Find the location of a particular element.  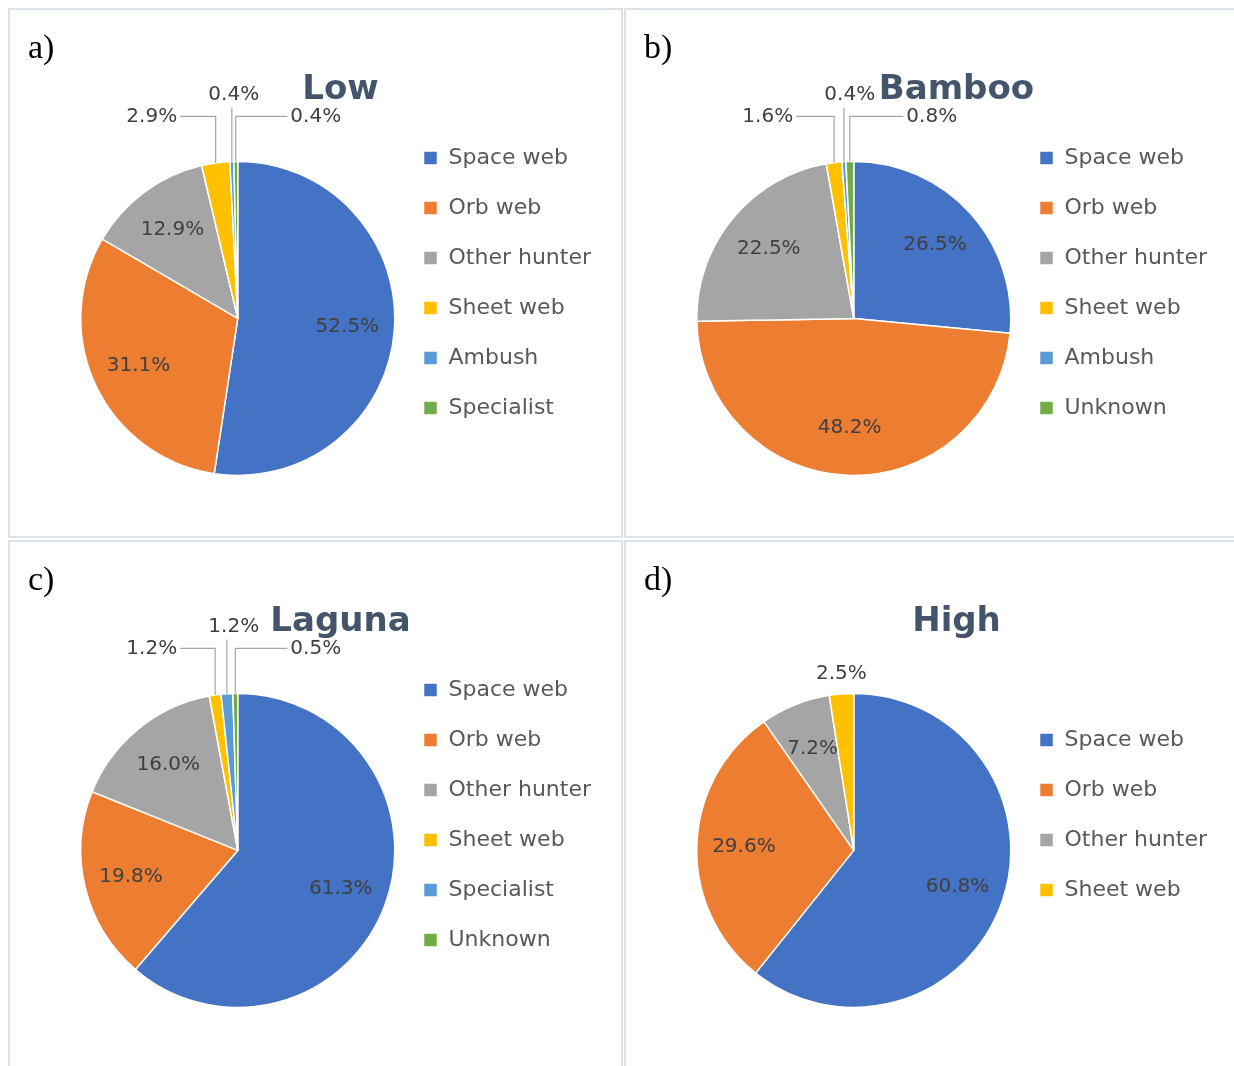

data-label: 12.9% is located at coordinates (172, 228).